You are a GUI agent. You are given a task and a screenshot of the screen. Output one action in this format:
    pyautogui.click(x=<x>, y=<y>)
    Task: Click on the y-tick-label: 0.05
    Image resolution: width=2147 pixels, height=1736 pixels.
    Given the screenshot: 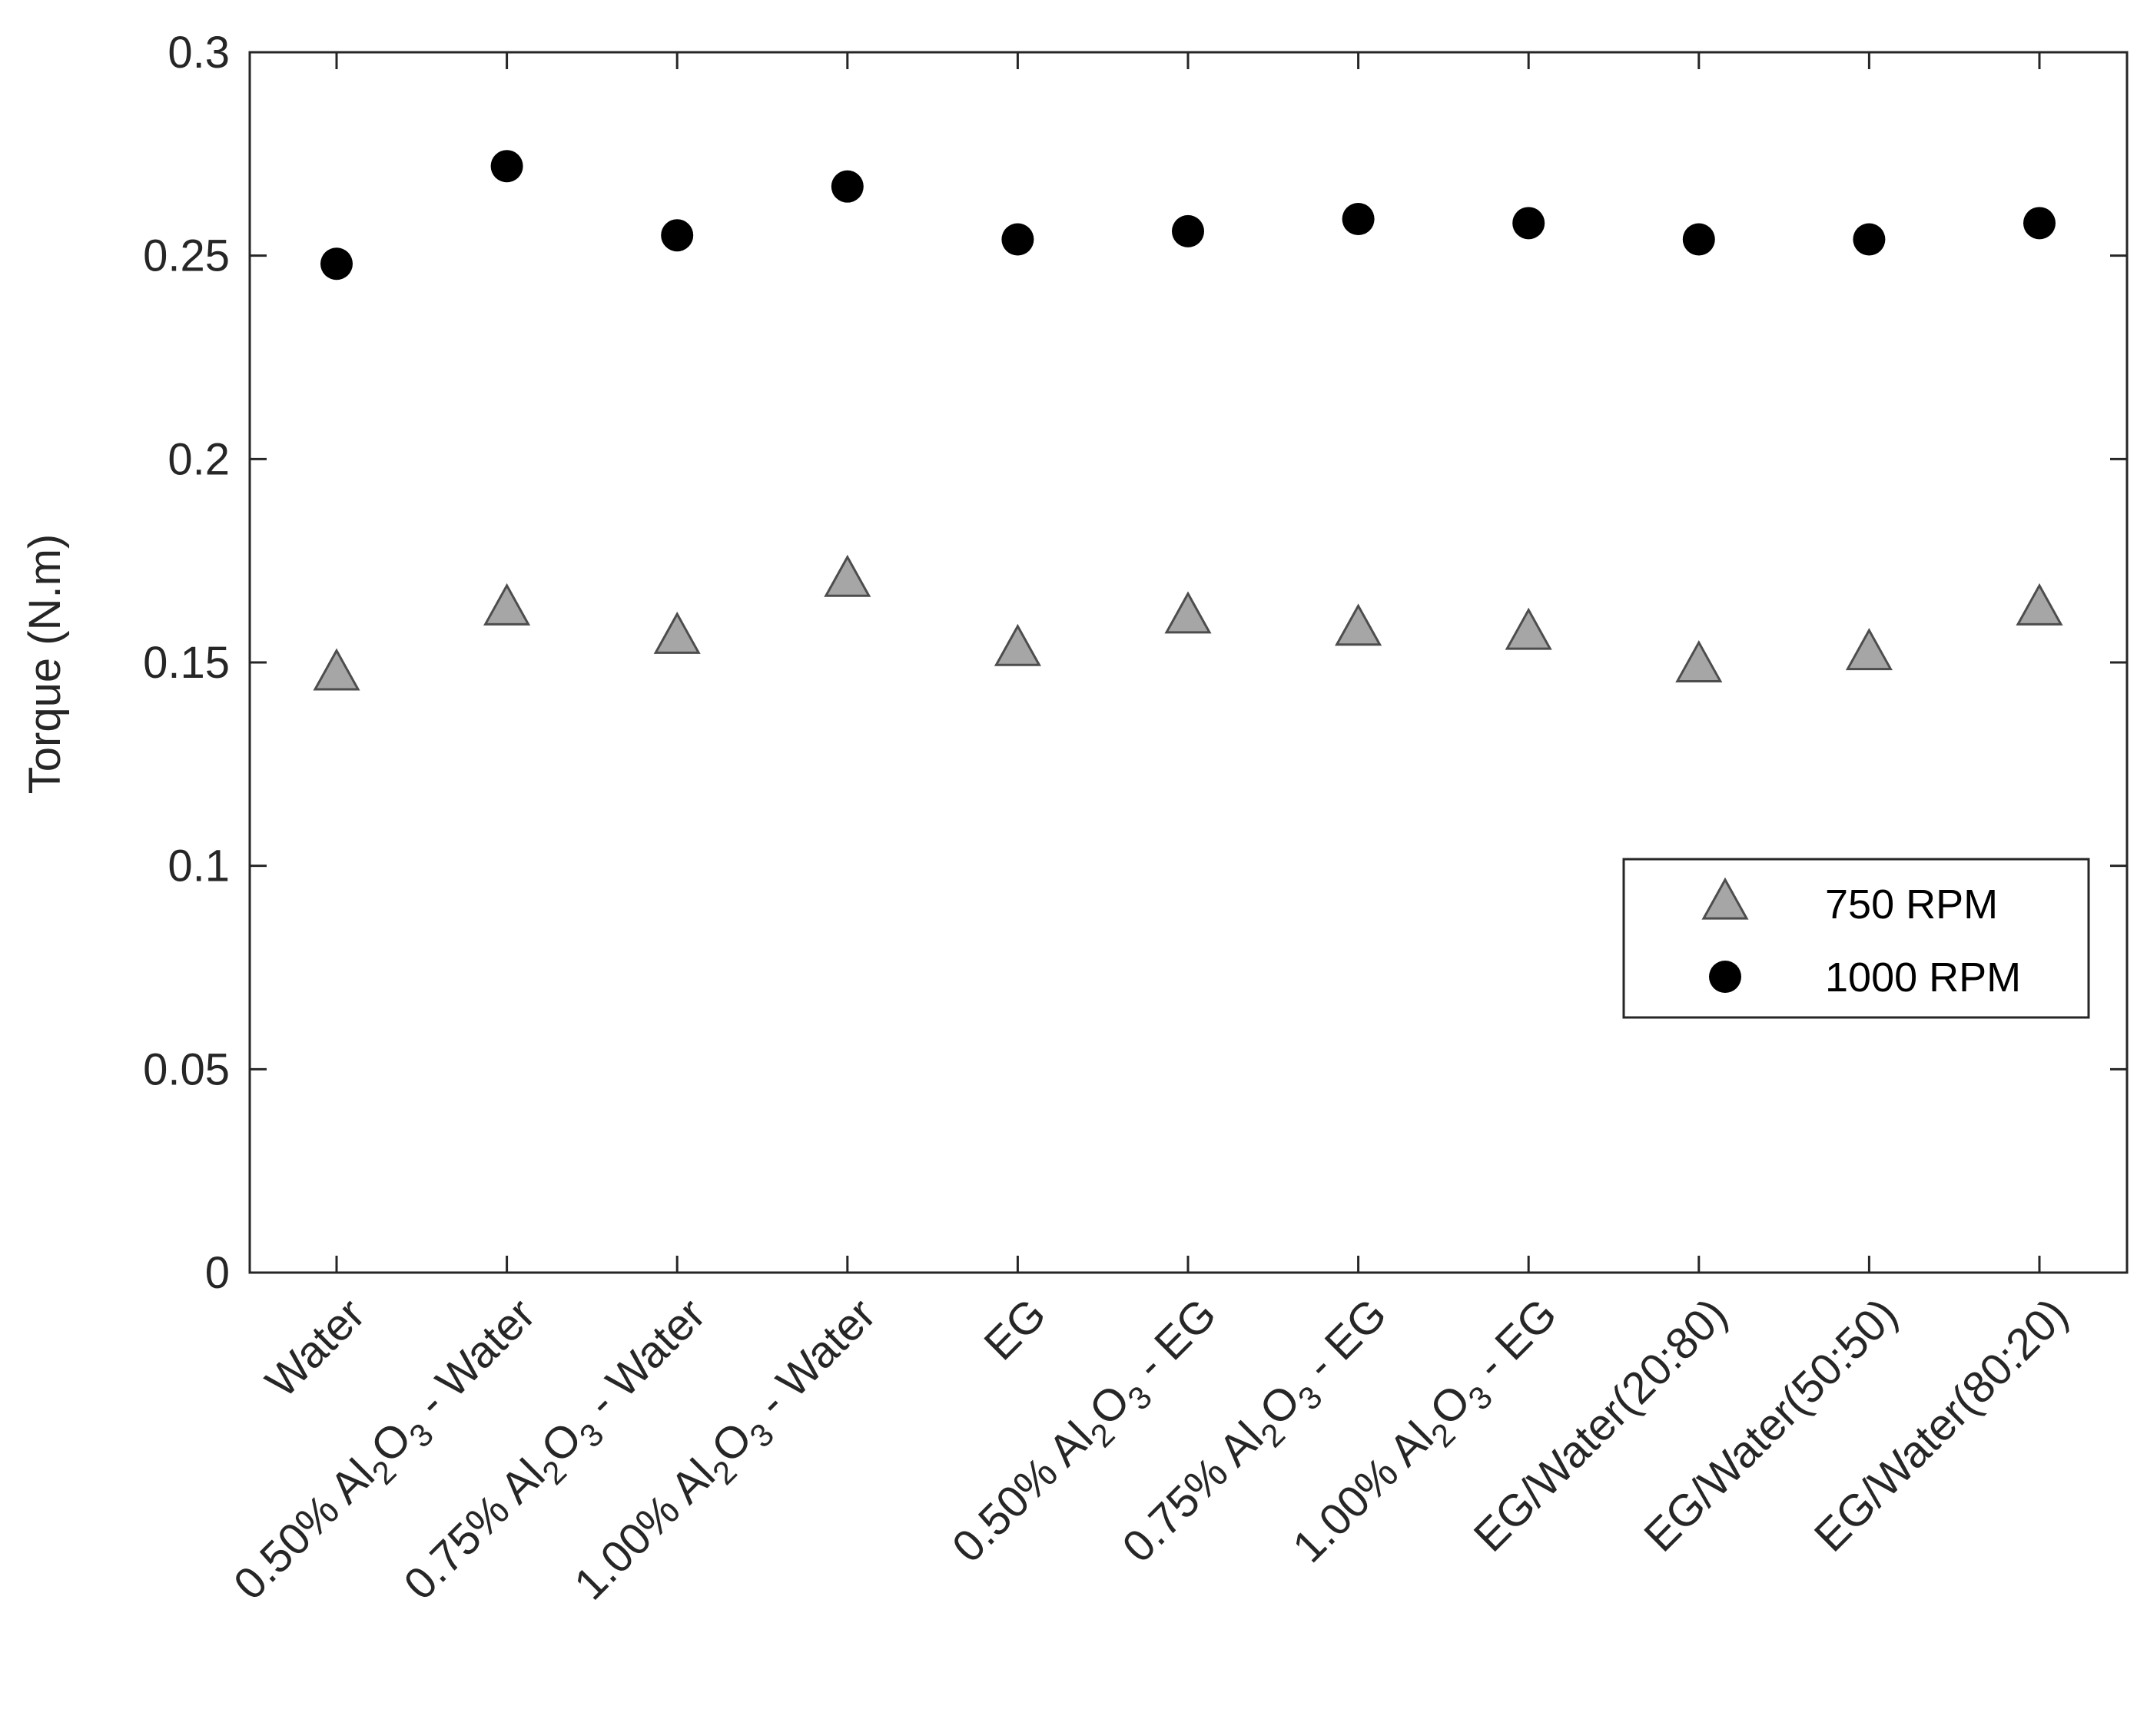 What is the action you would take?
    pyautogui.click(x=186, y=1069)
    